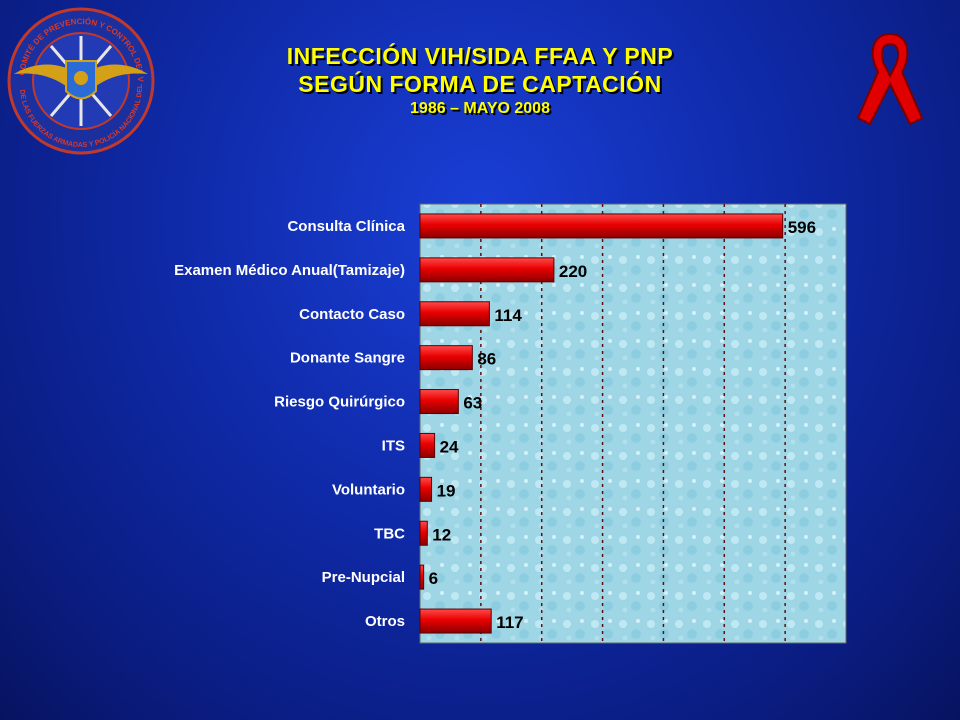  I want to click on category-label: Donante Sangre, so click(347, 358).